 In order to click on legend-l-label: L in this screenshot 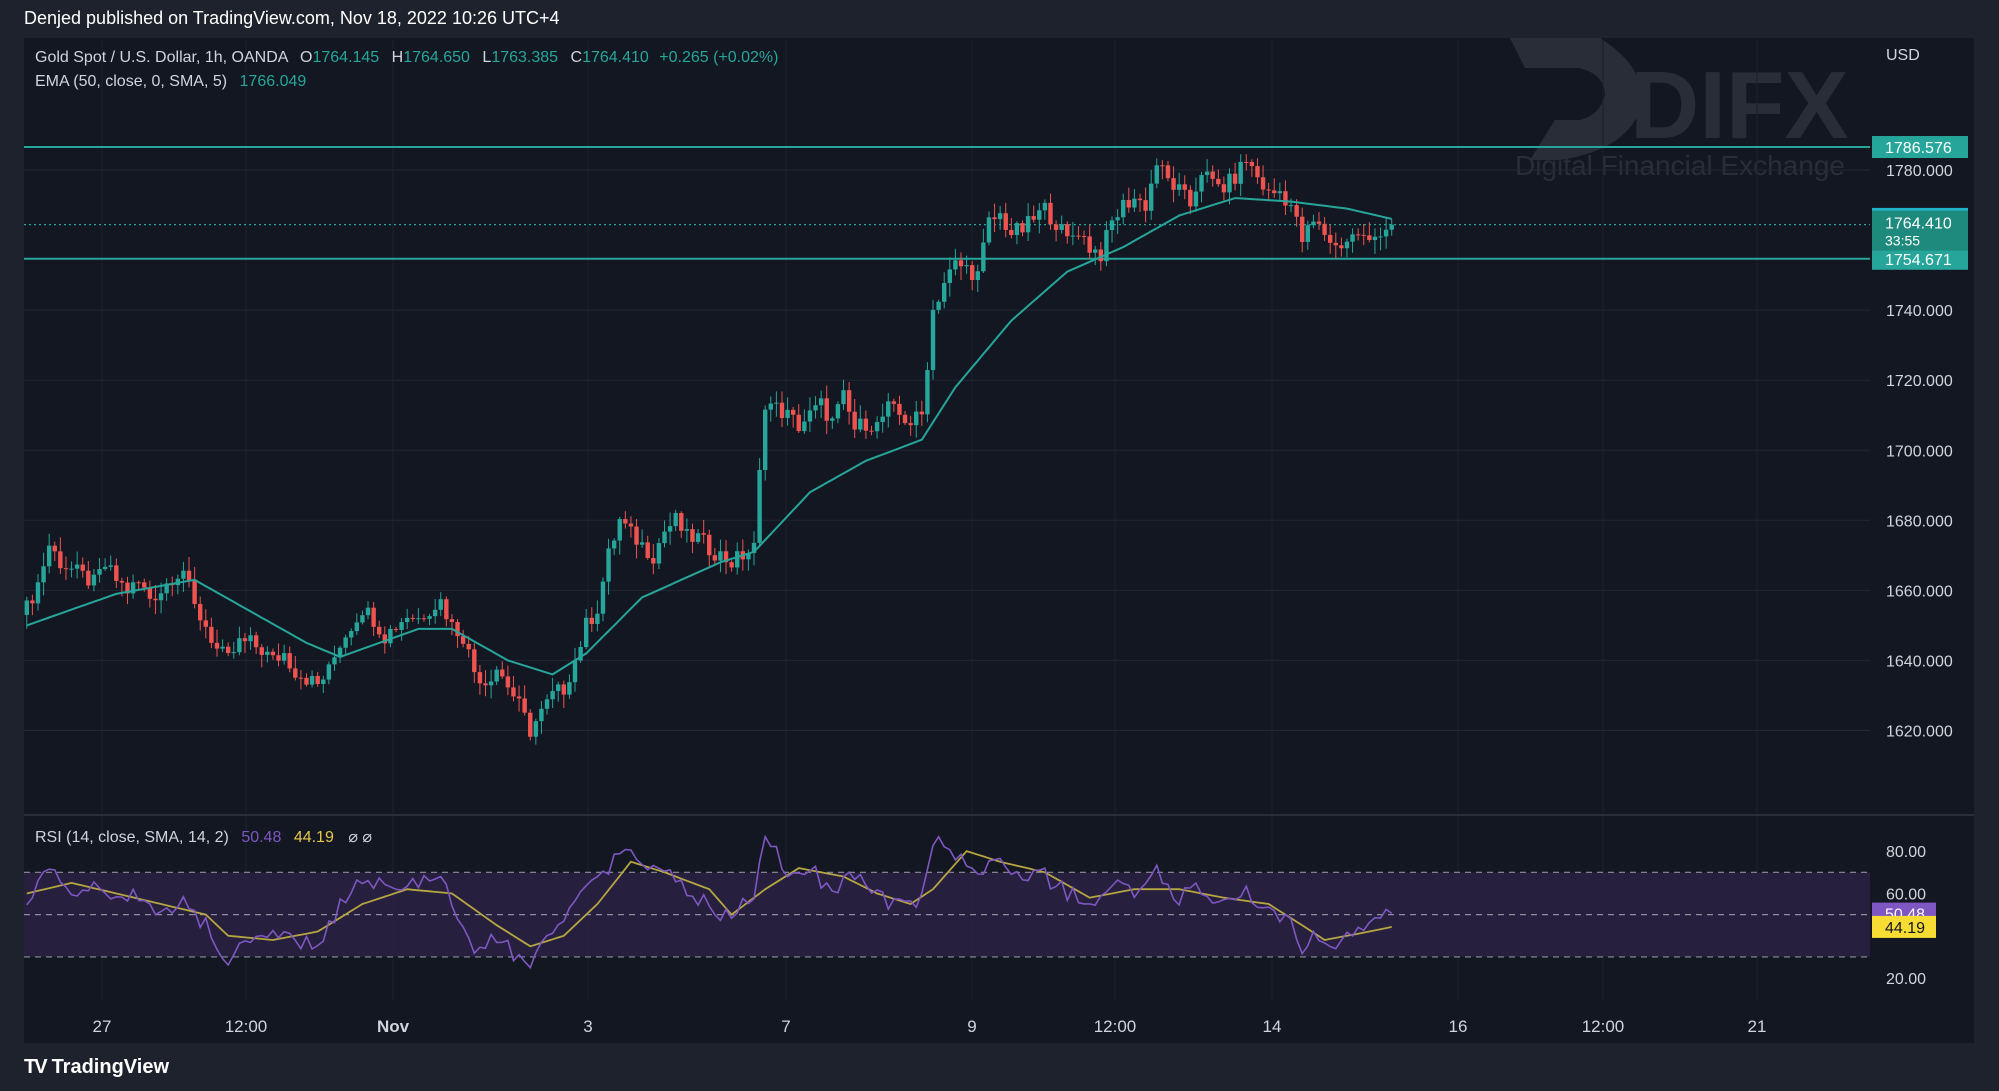, I will do `click(486, 57)`.